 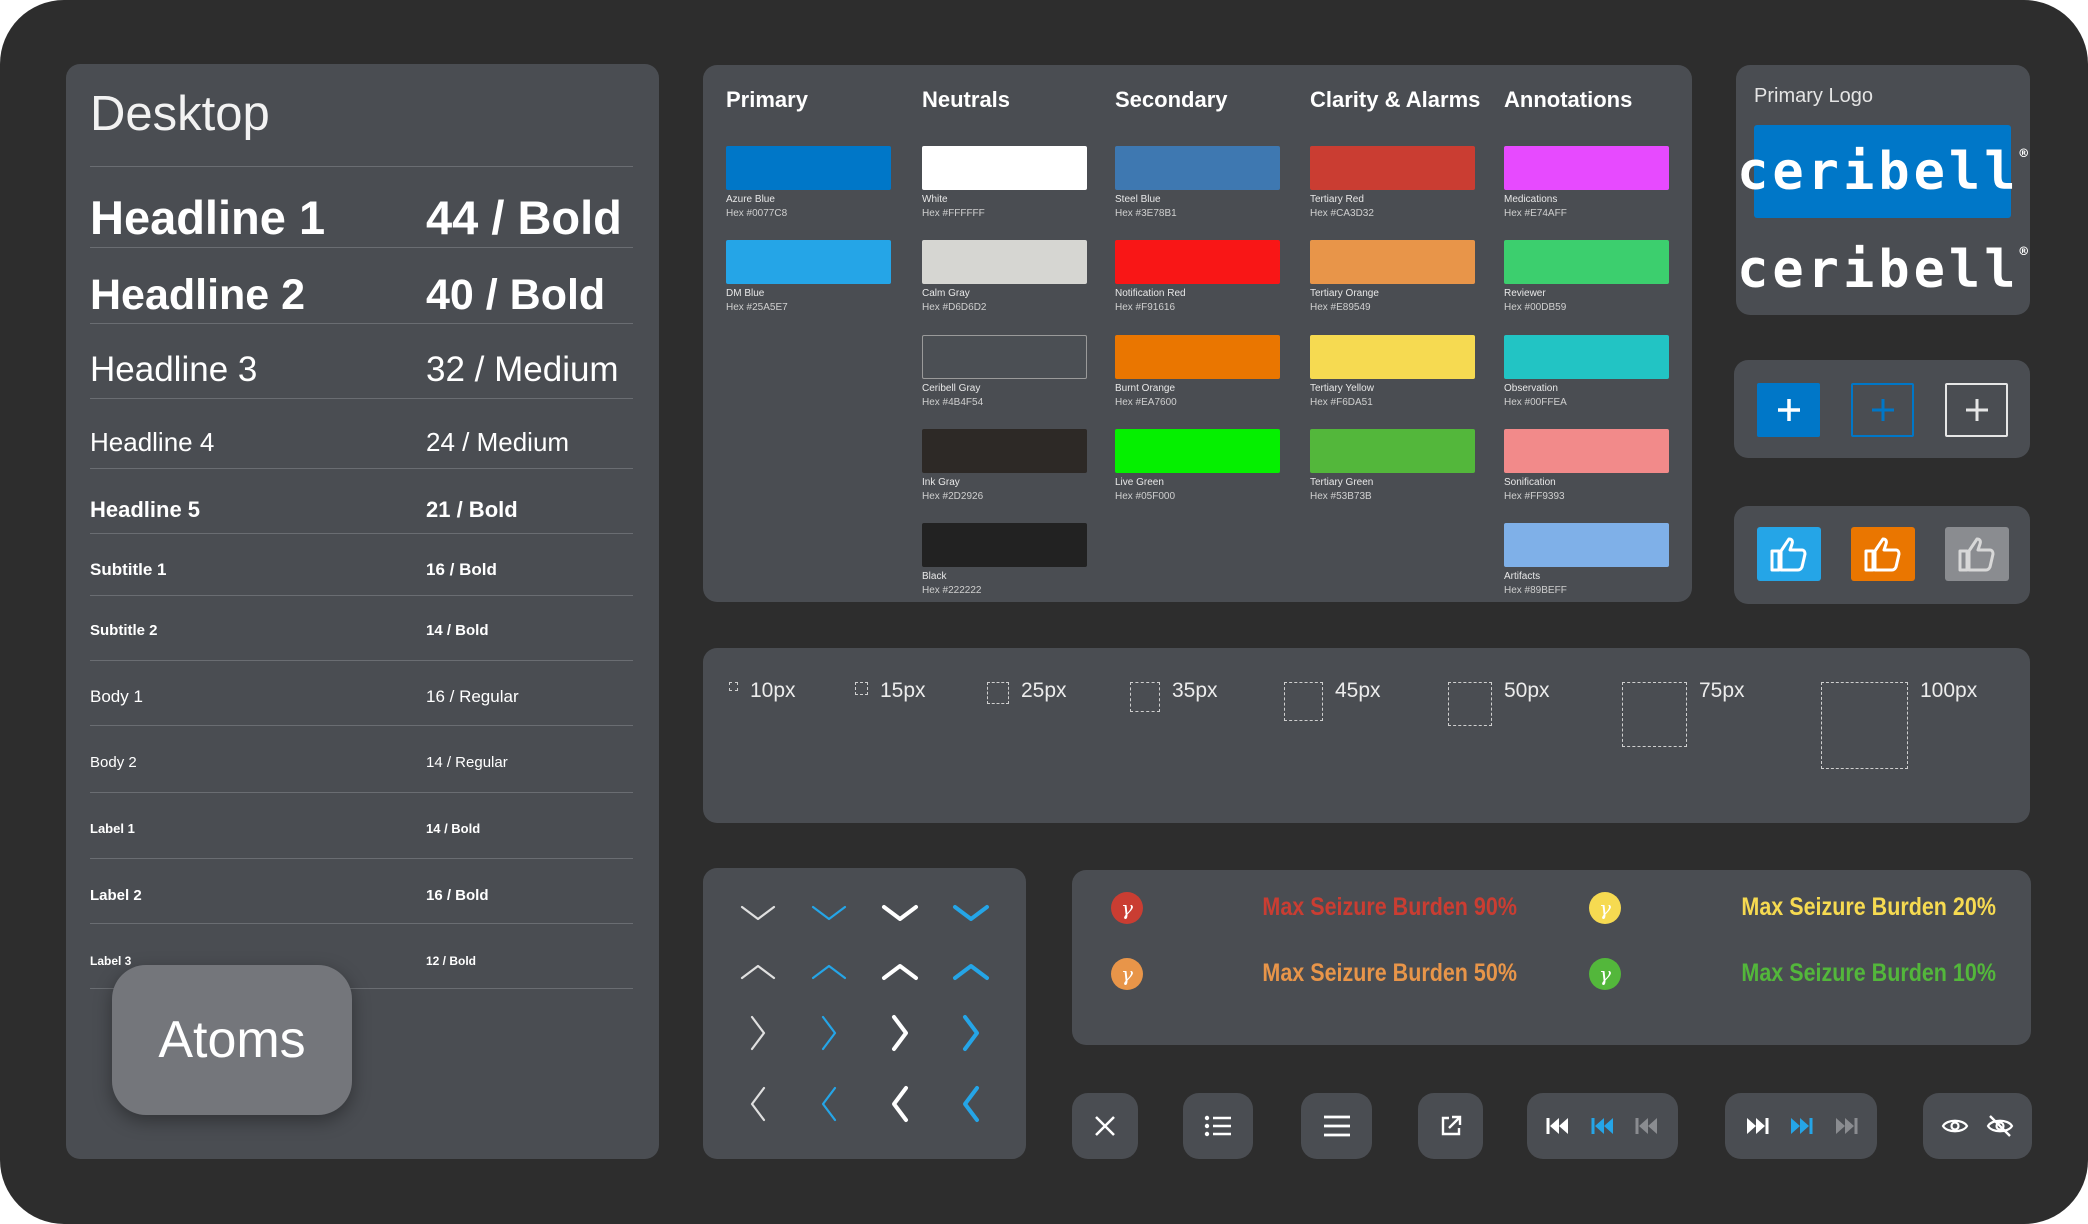 What do you see at coordinates (1218, 1126) in the screenshot?
I see `list-view-button` at bounding box center [1218, 1126].